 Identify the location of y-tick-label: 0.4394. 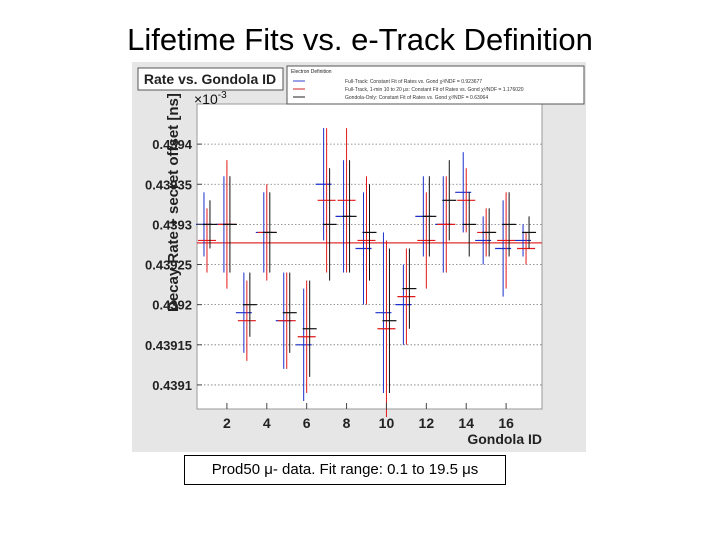
(172, 144).